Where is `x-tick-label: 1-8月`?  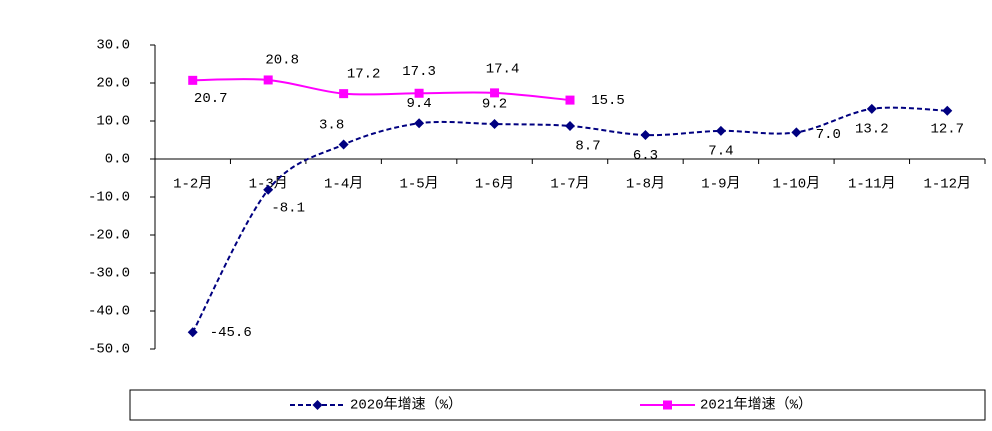
x-tick-label: 1-8月 is located at coordinates (645, 184).